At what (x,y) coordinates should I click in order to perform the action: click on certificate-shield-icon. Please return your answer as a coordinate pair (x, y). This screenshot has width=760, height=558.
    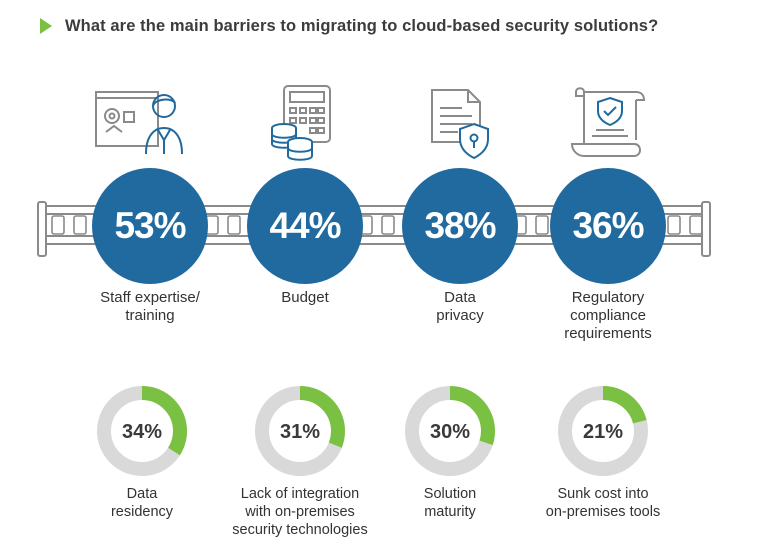
    Looking at the image, I should click on (608, 122).